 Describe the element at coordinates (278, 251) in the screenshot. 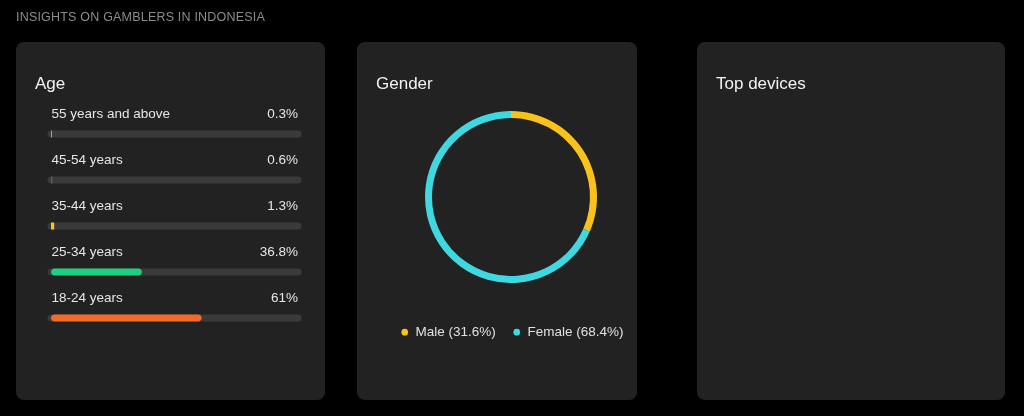

I see `data-label: 36.8%` at that location.